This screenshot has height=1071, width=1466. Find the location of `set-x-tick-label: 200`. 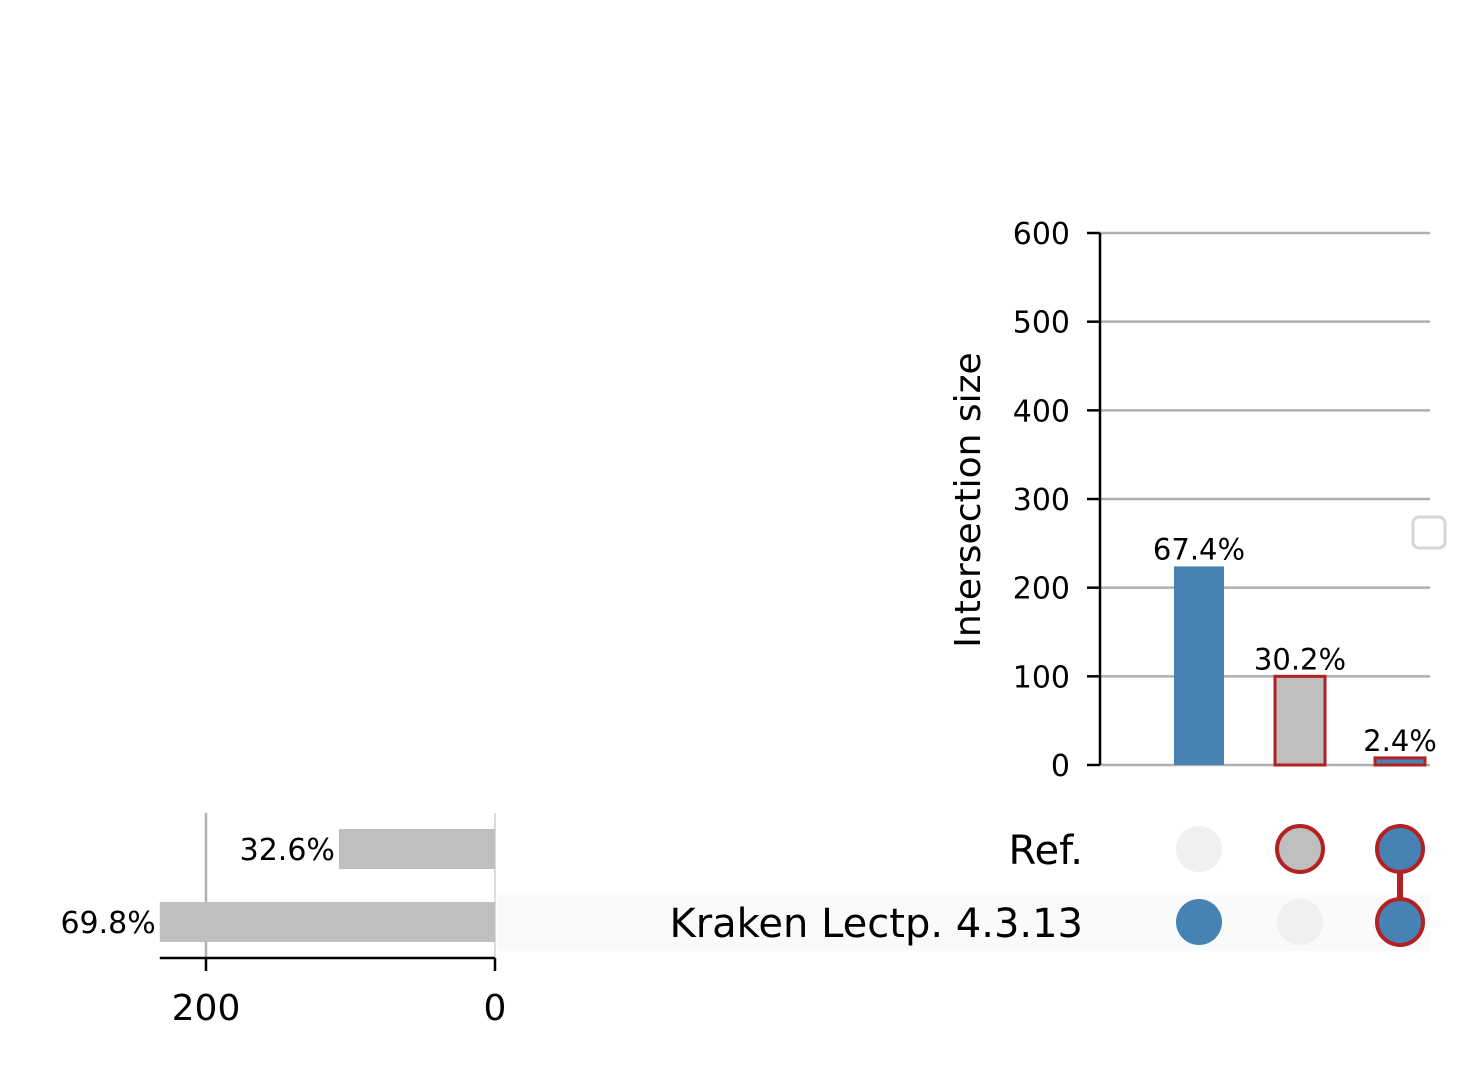

set-x-tick-label: 200 is located at coordinates (206, 1008).